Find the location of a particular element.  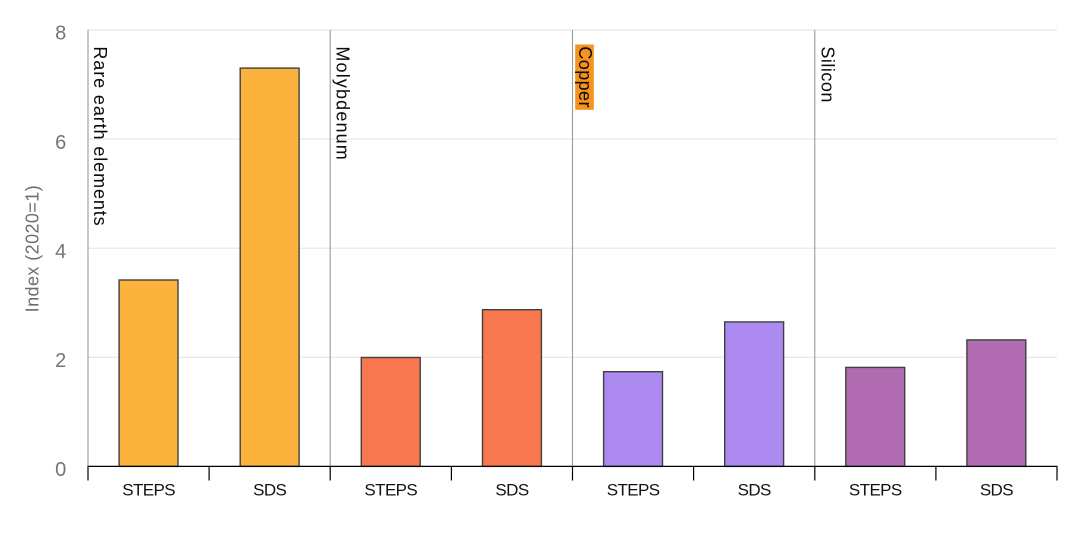

svg-text: 0 is located at coordinates (60, 470).